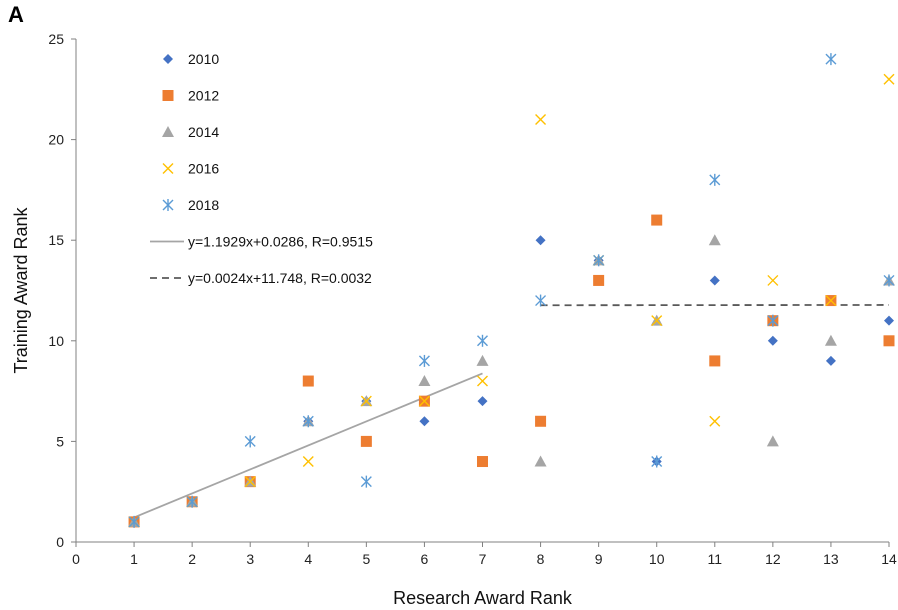  What do you see at coordinates (56, 39) in the screenshot?
I see `y-tick-label: 25` at bounding box center [56, 39].